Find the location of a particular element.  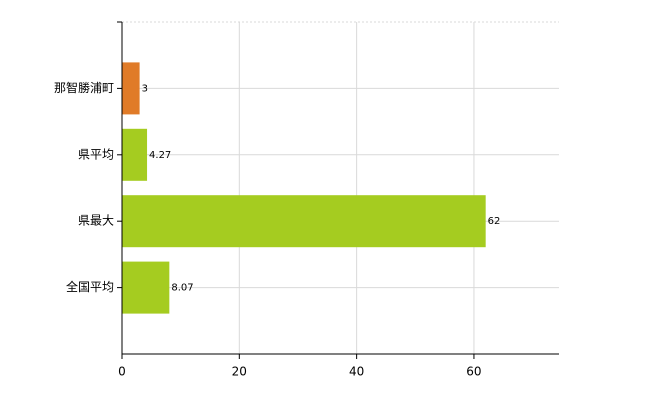

x-tick-label: 0 is located at coordinates (122, 372).